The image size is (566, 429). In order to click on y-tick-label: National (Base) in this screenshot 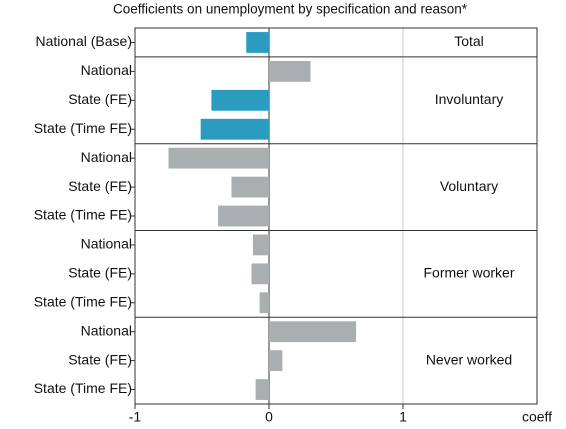, I will do `click(84, 41)`.